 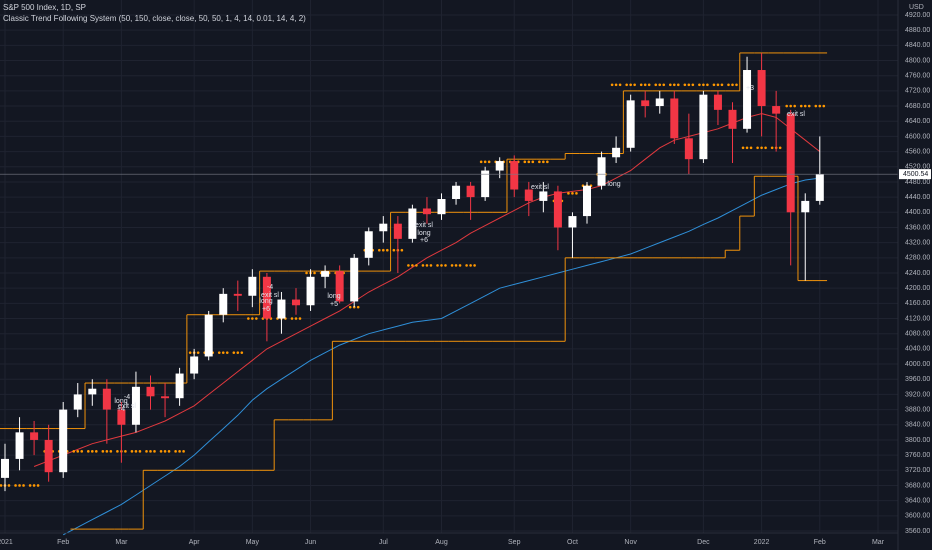 What do you see at coordinates (917, 106) in the screenshot?
I see `y-tick-label: 4680.00` at bounding box center [917, 106].